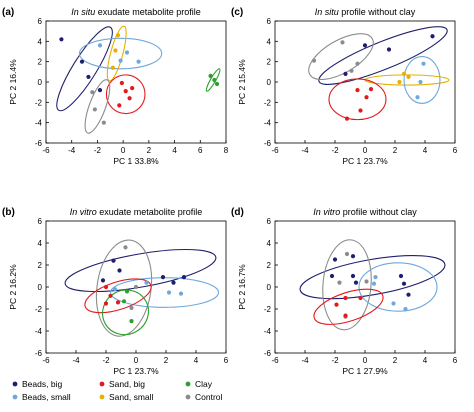  Describe the element at coordinates (365, 161) in the screenshot. I see `x-axis-title: PC 1 23.7%` at that location.